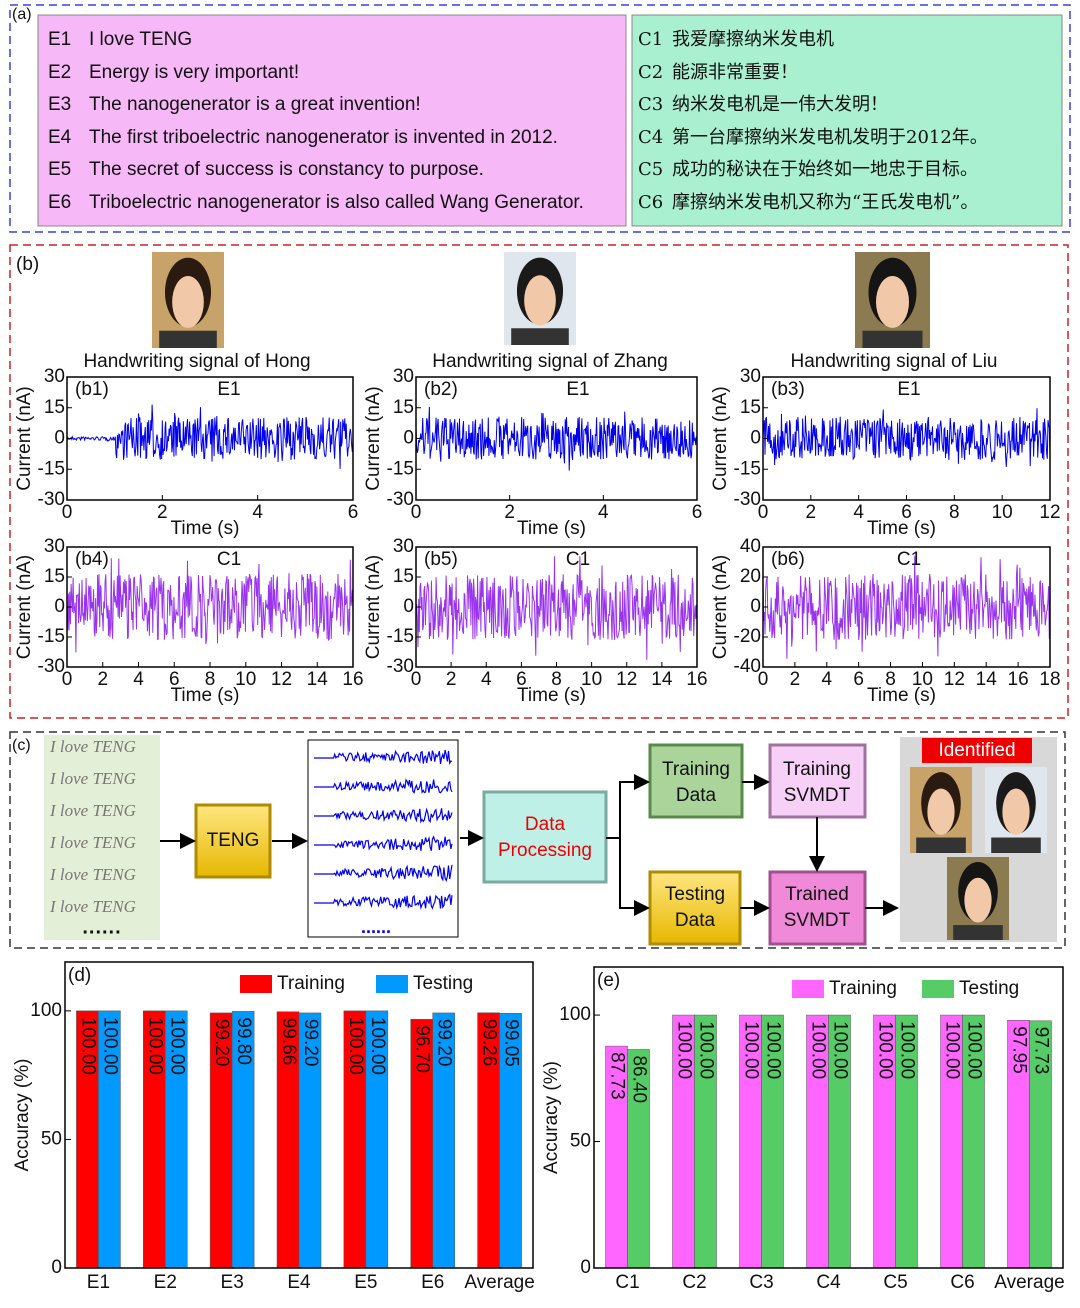 The image size is (1080, 1308). Describe the element at coordinates (92, 559) in the screenshot. I see `plot-label: (b4)` at that location.